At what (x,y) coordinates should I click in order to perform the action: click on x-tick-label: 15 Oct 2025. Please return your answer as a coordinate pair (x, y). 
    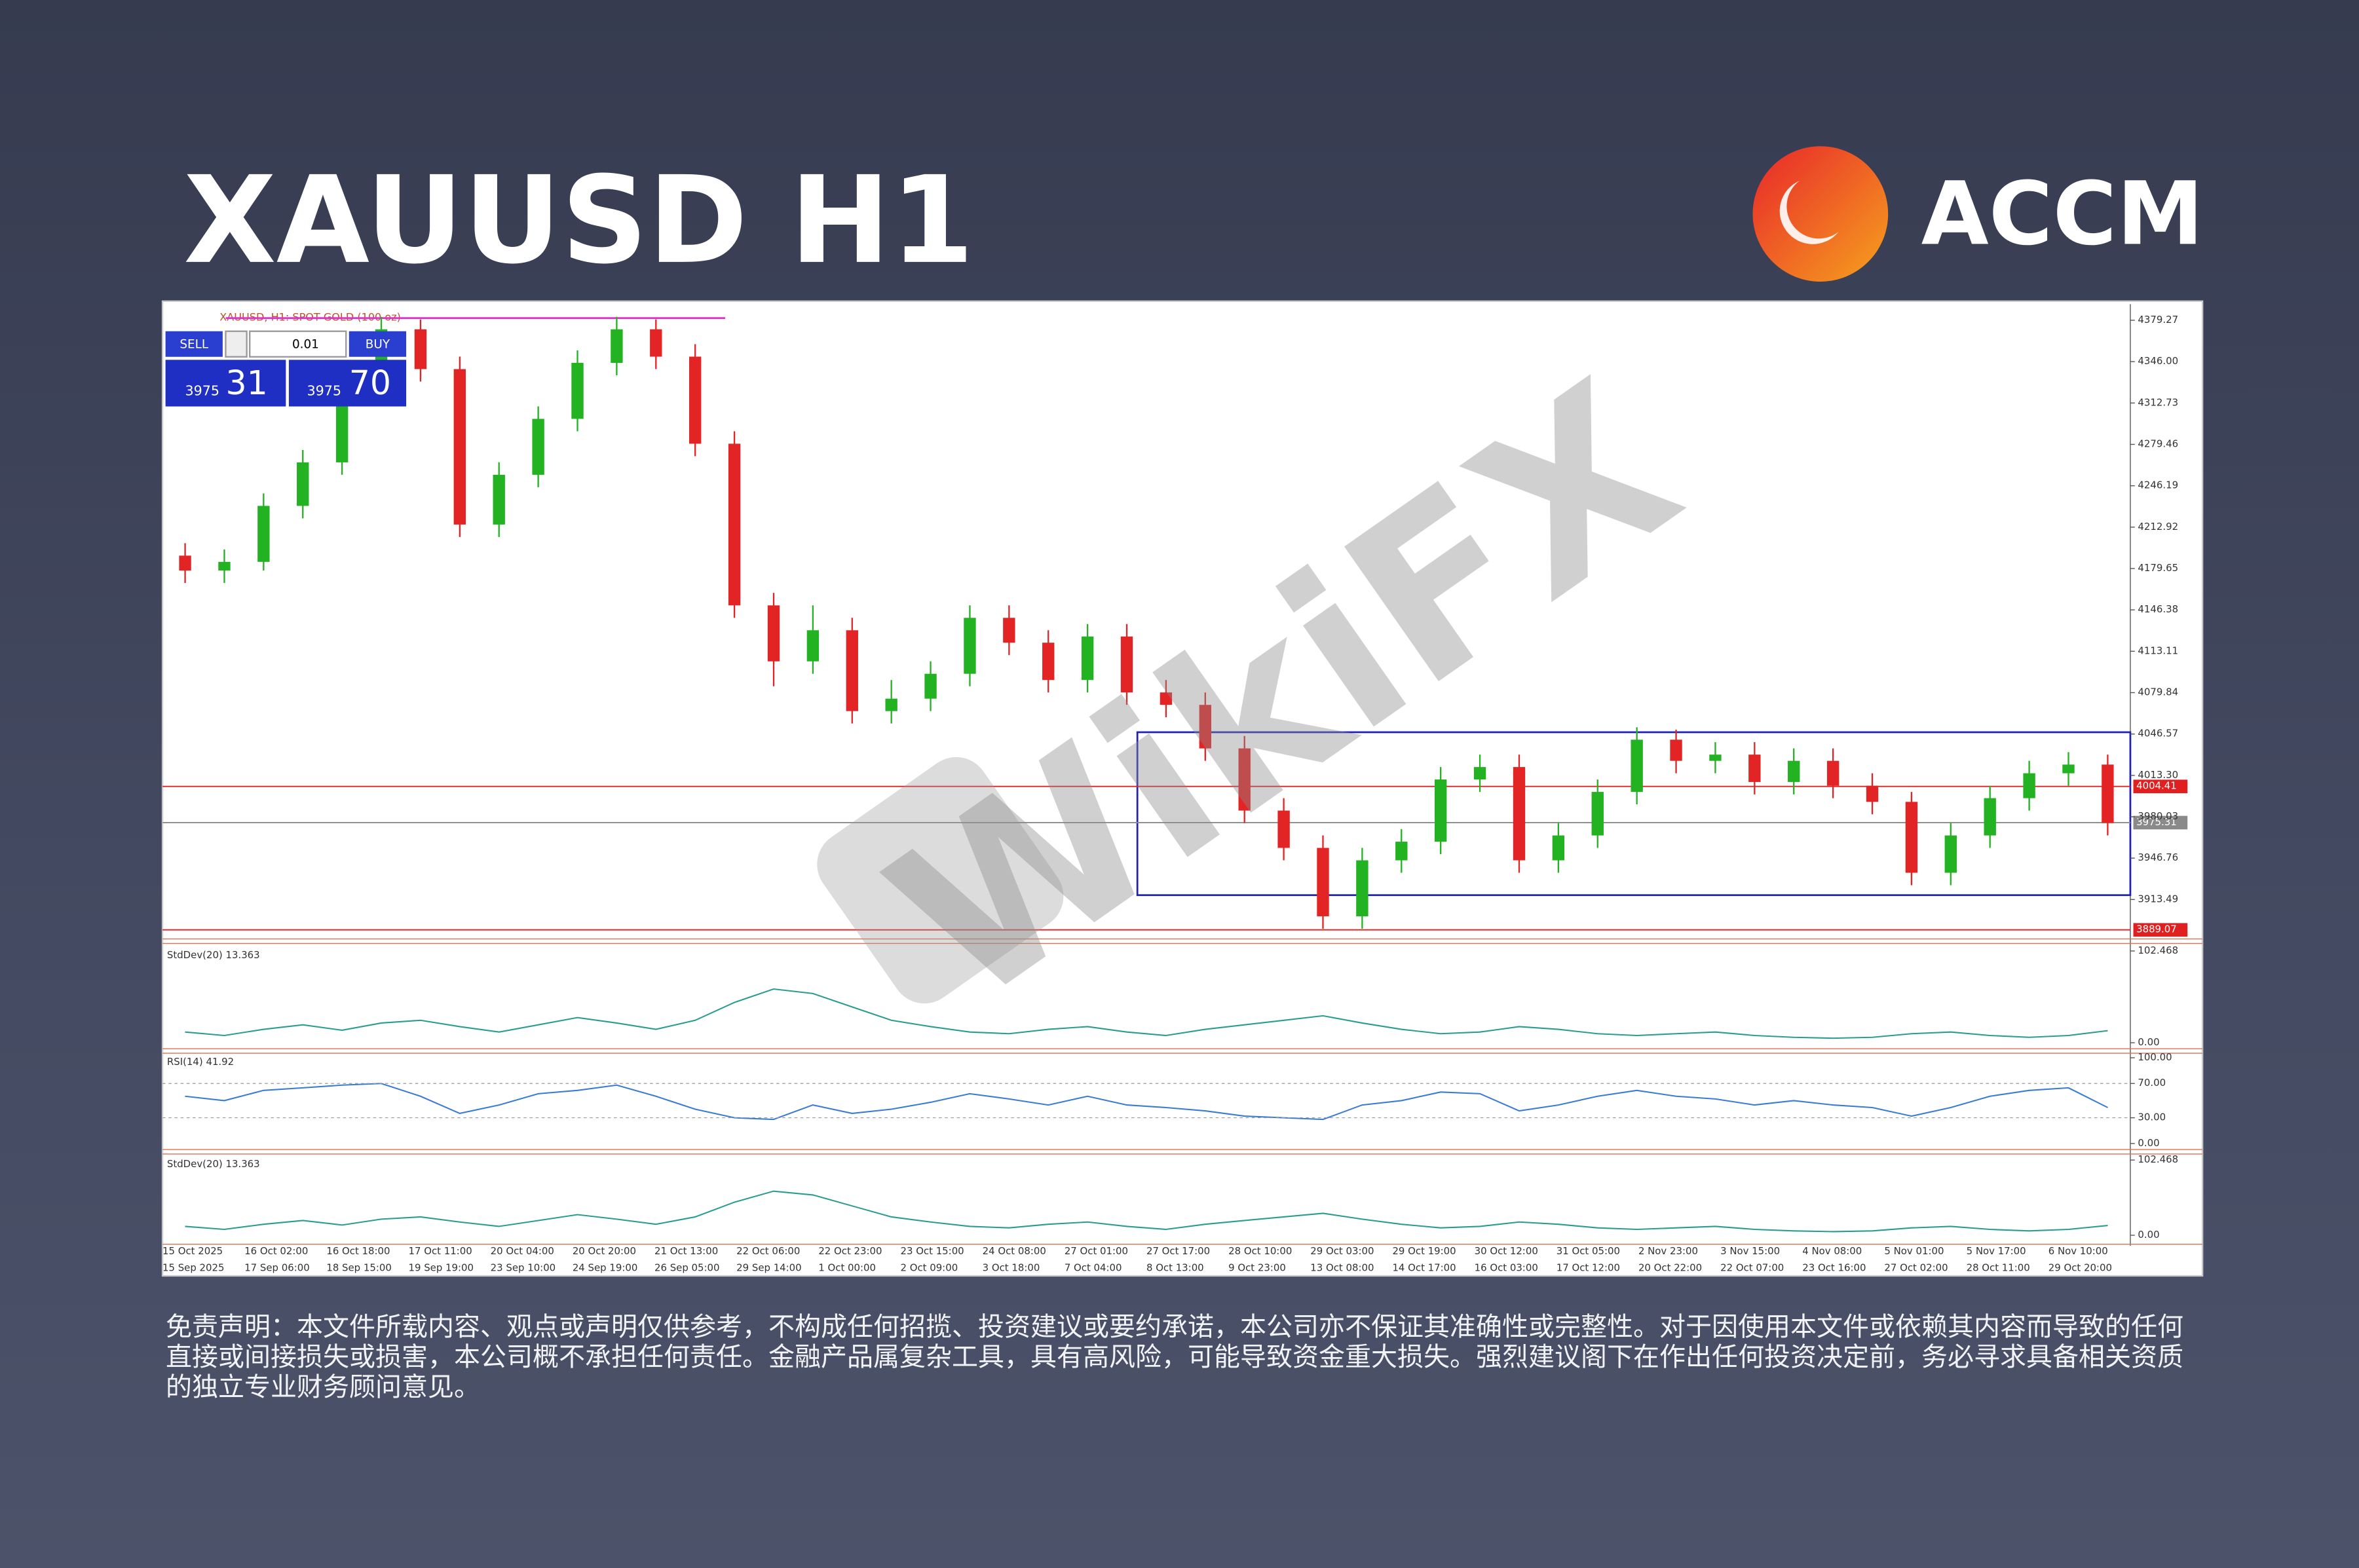
    Looking at the image, I should click on (192, 1251).